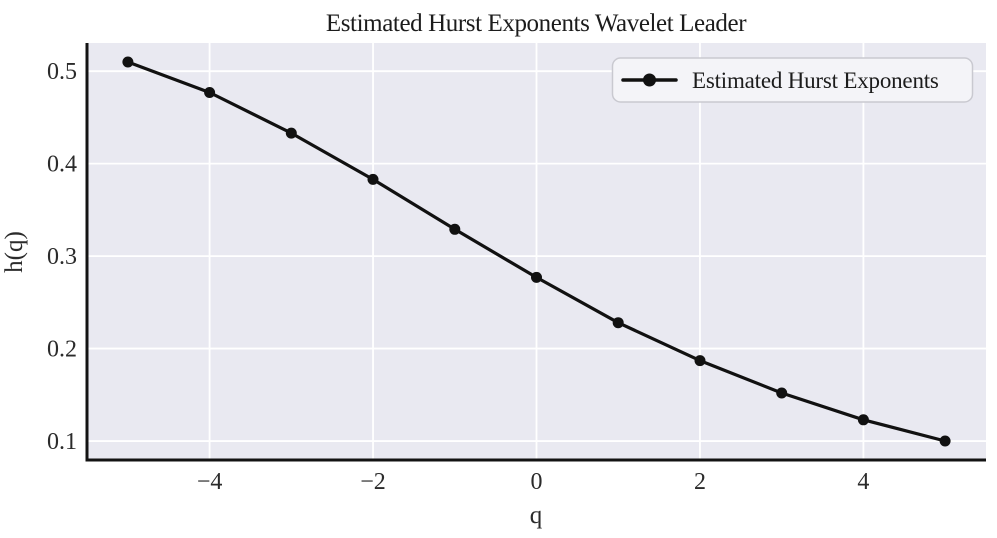  What do you see at coordinates (14, 252) in the screenshot?
I see `y-axis-label: h(q)` at bounding box center [14, 252].